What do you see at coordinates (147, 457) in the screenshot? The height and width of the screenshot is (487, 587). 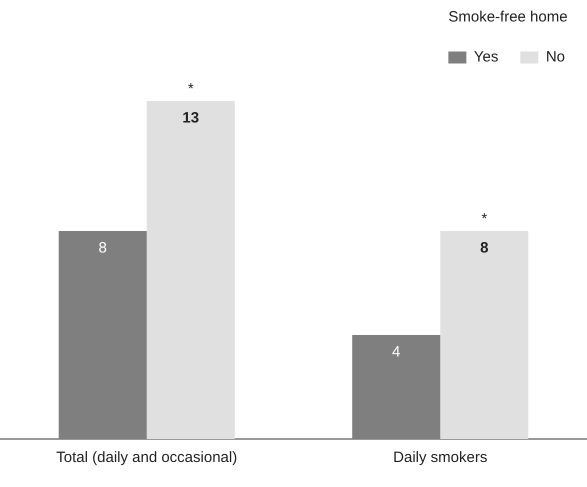 I see `x-tick-label: Total (daily and occasional)` at bounding box center [147, 457].